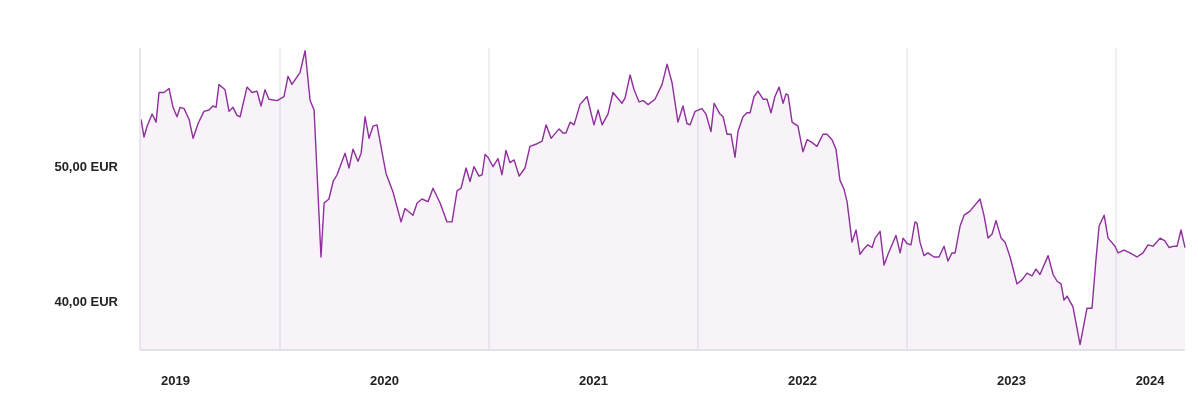 This screenshot has height=412, width=1198. I want to click on x-tick-label: 2019, so click(175, 380).